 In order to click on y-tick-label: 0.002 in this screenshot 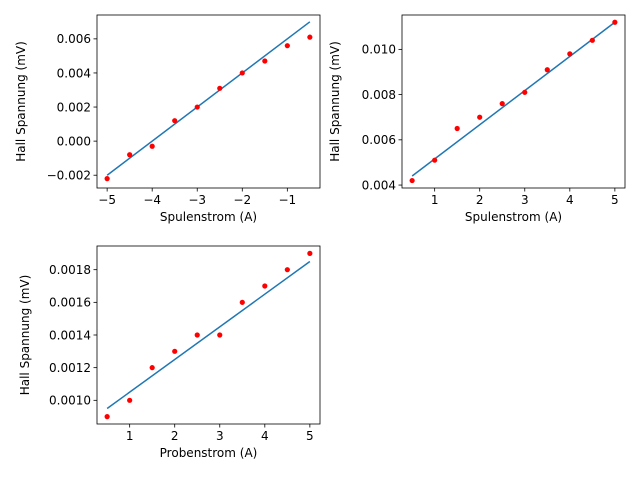, I will do `click(74, 107)`.